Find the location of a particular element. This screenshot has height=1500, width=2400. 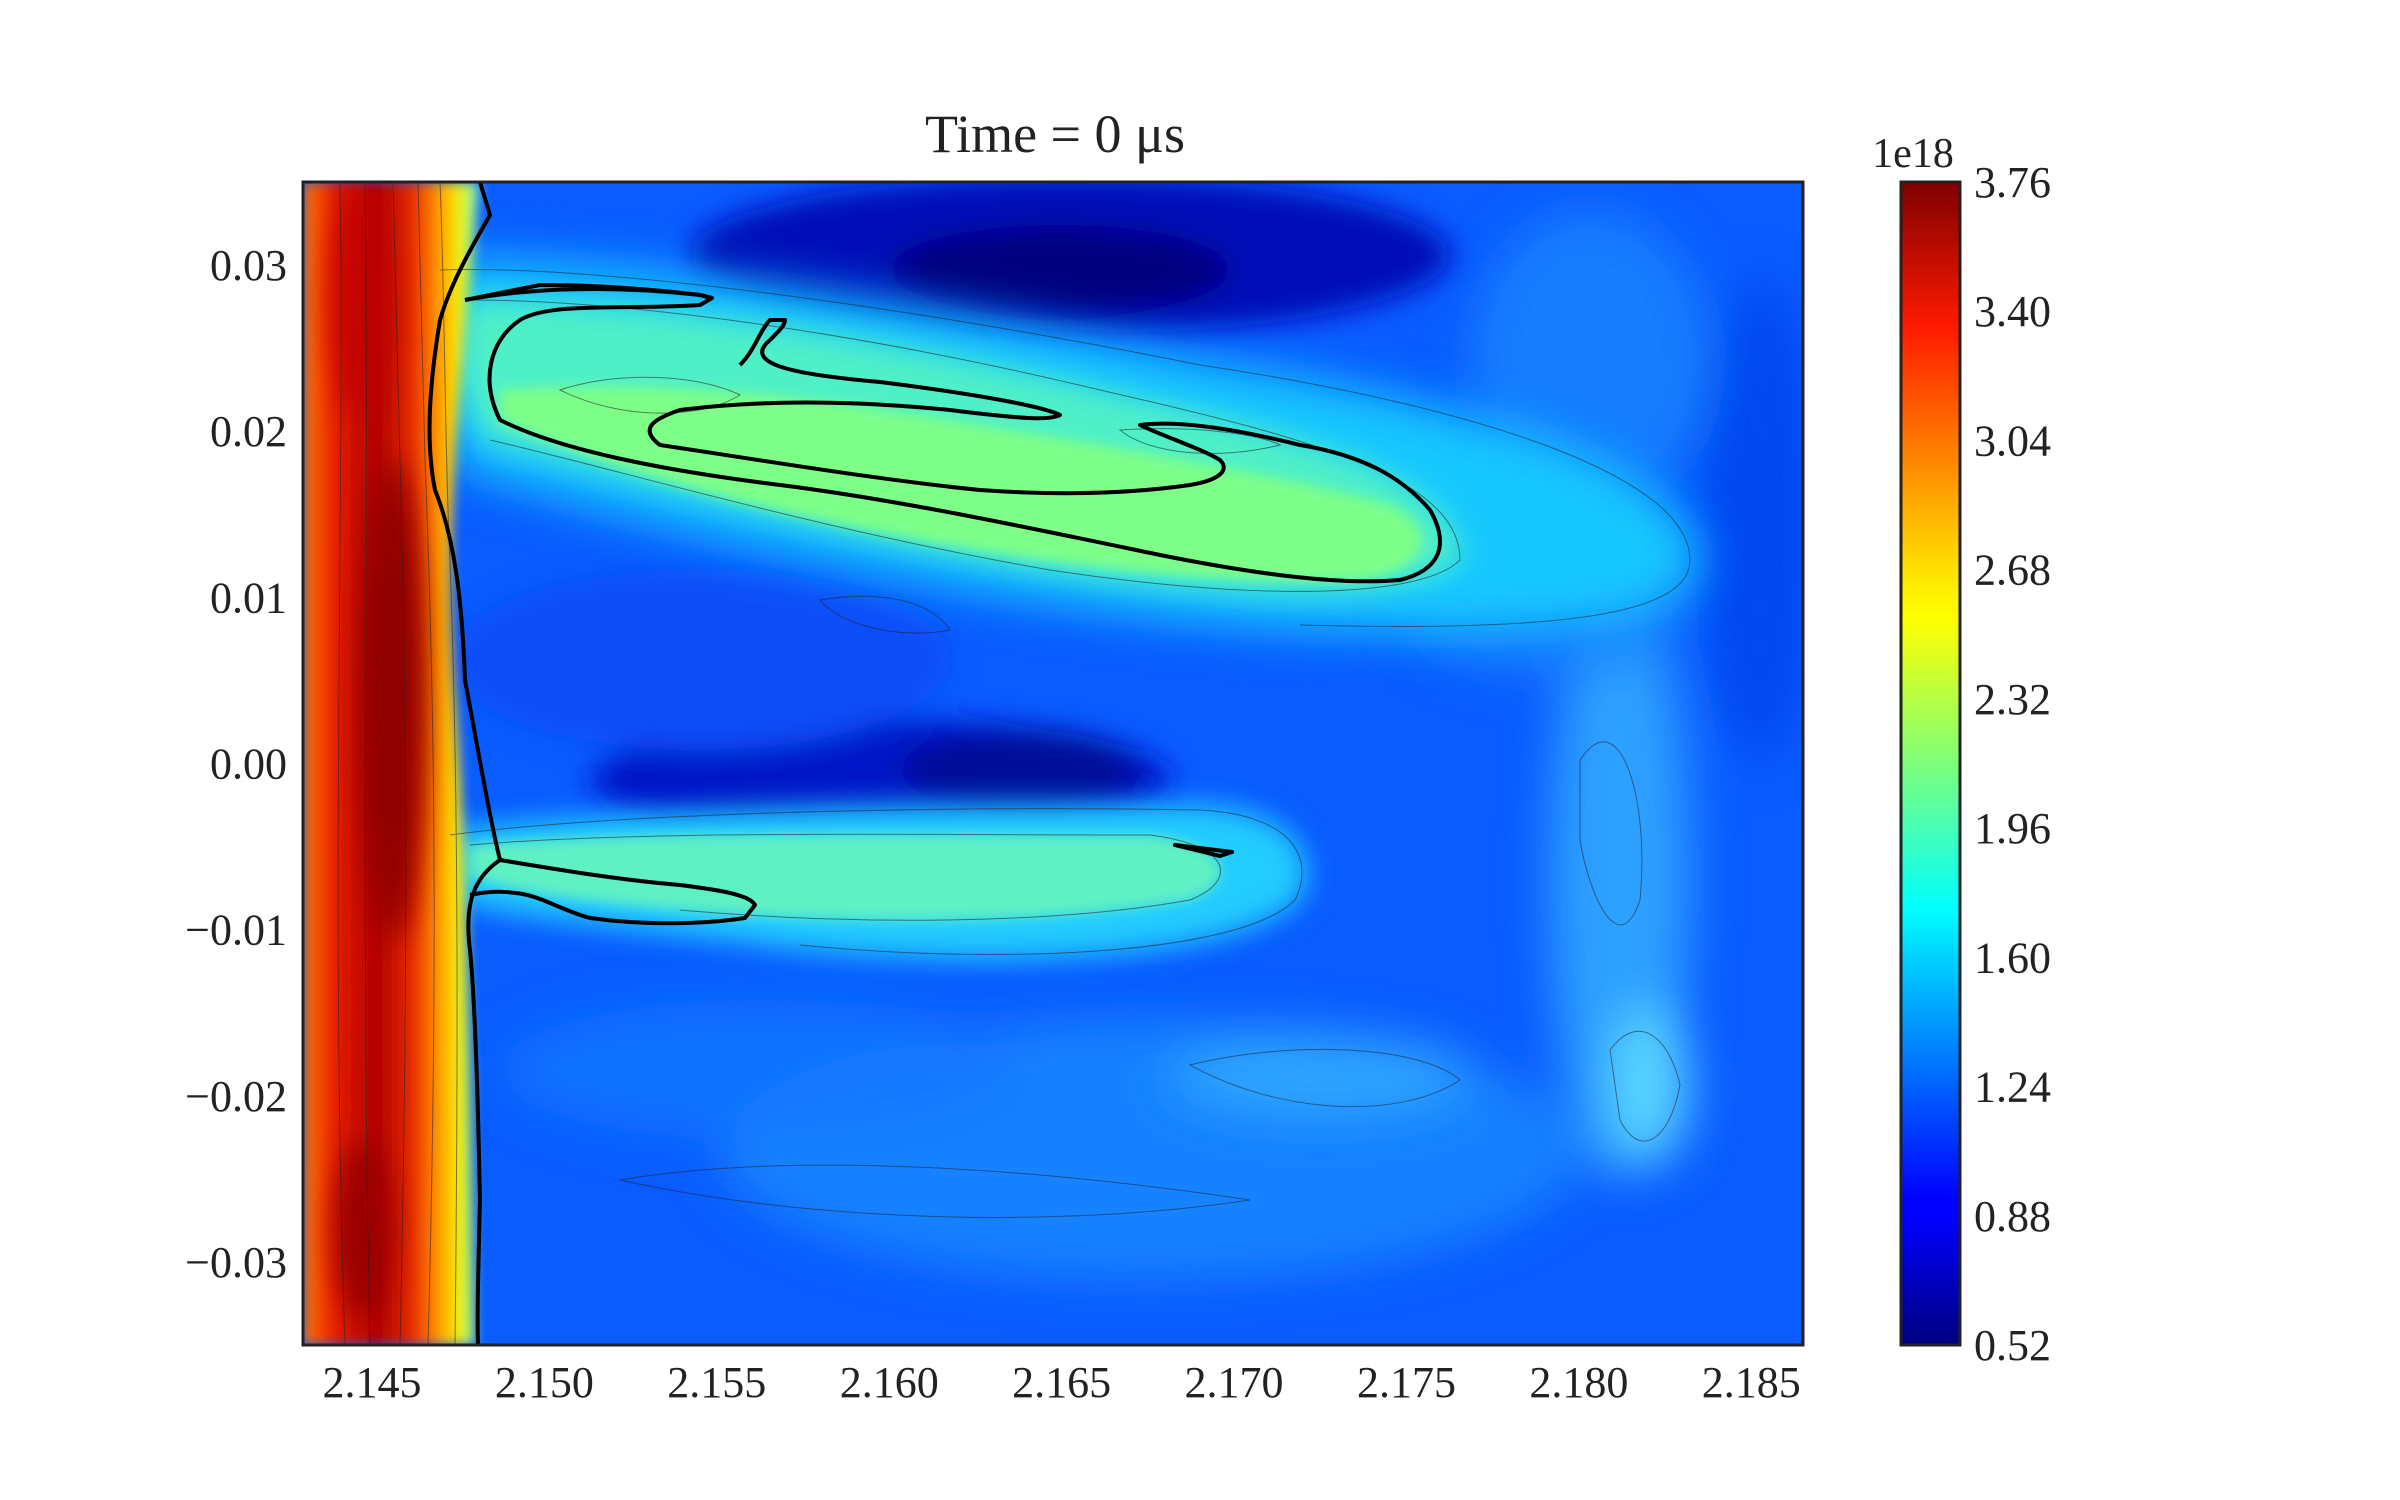

y-tick-label: 0.00 is located at coordinates (248, 764).